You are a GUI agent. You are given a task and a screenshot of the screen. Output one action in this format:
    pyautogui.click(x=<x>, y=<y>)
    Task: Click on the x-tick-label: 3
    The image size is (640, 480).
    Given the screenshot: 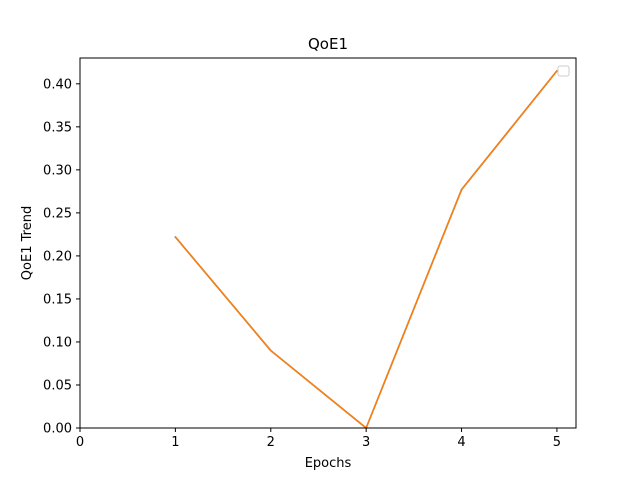 What is the action you would take?
    pyautogui.click(x=366, y=442)
    